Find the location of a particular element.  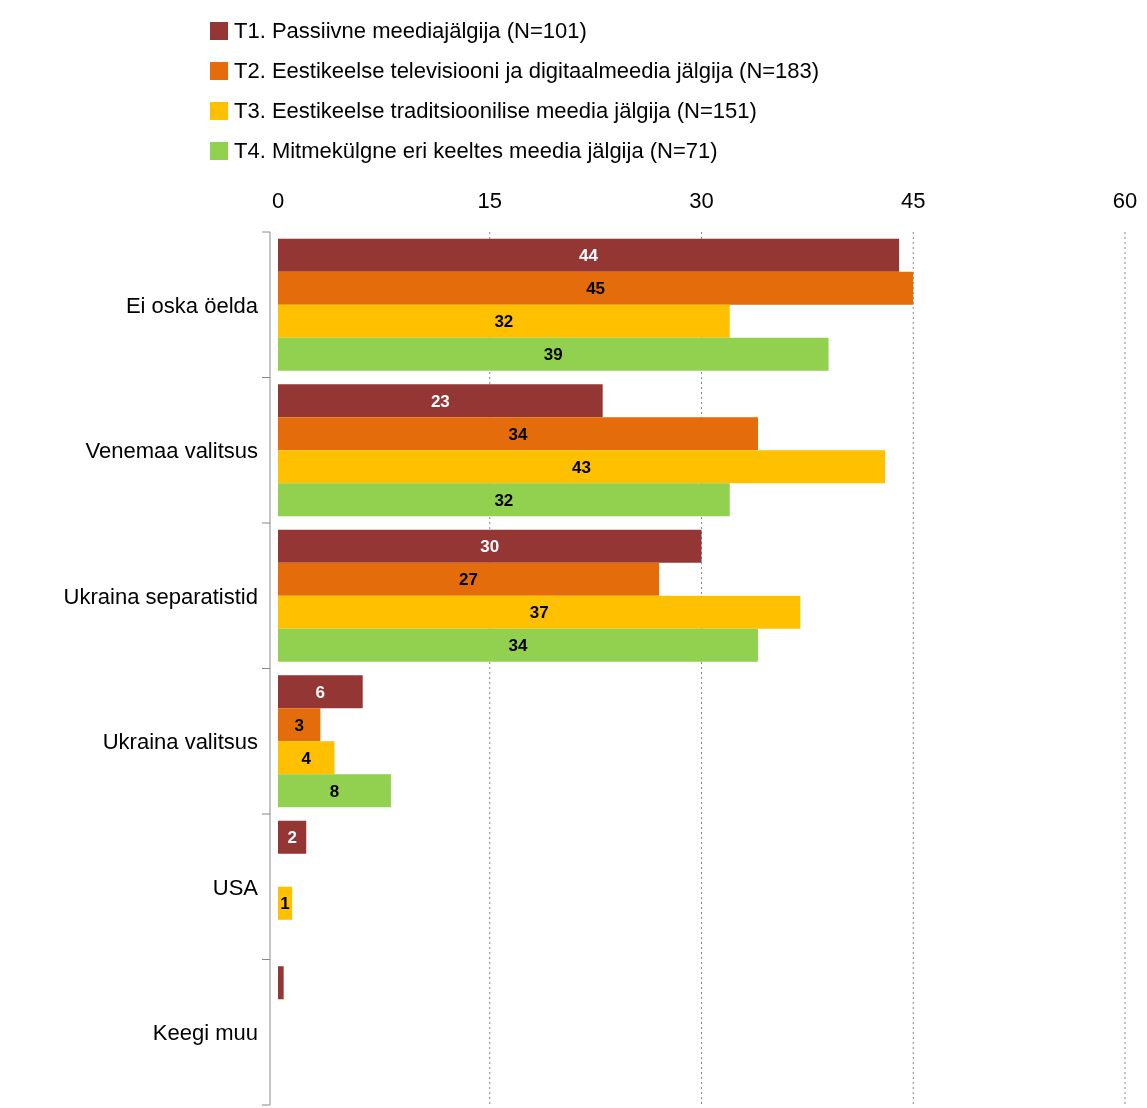

data-label: 23 is located at coordinates (440, 401).